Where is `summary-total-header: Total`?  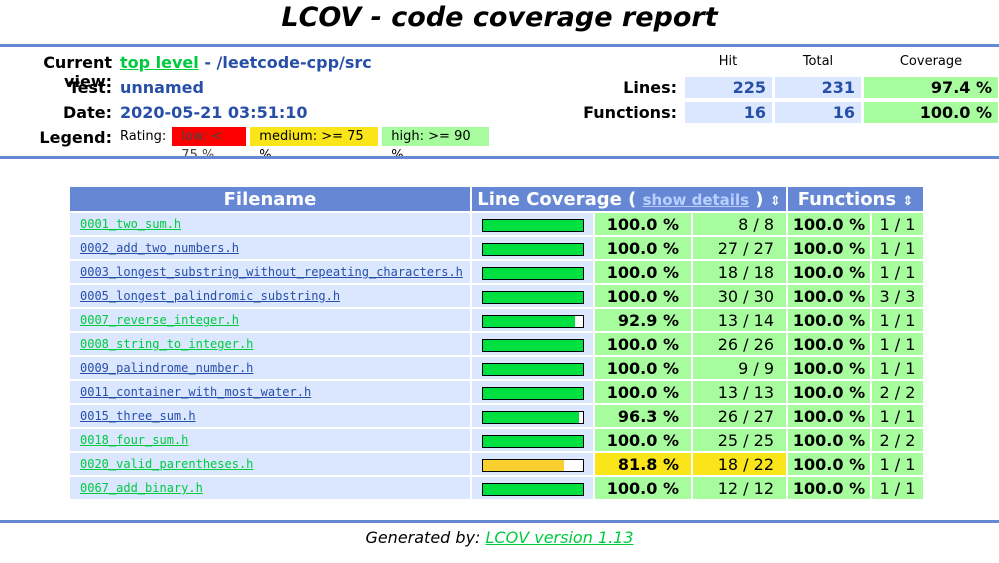 summary-total-header: Total is located at coordinates (818, 61).